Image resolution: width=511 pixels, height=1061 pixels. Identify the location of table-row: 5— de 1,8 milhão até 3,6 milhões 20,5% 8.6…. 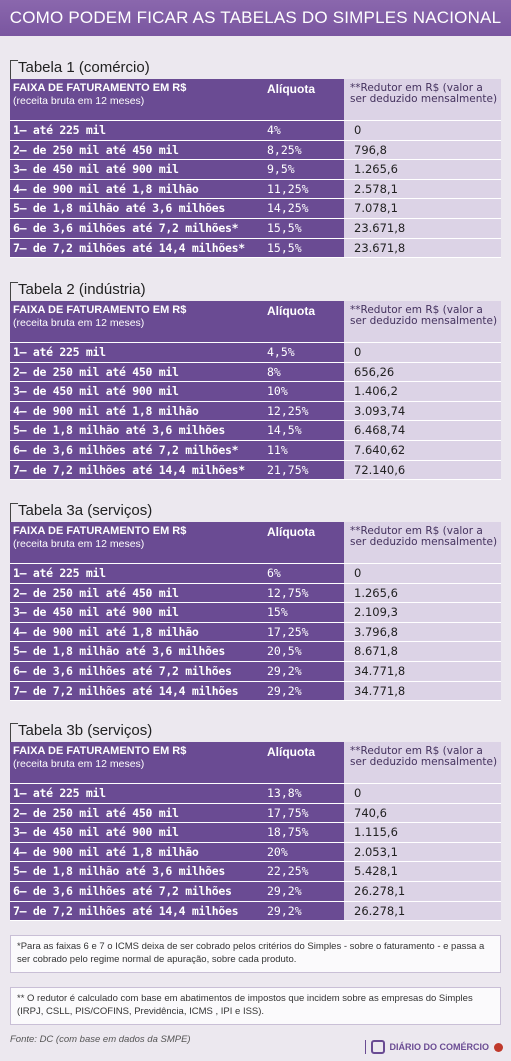
(255, 652).